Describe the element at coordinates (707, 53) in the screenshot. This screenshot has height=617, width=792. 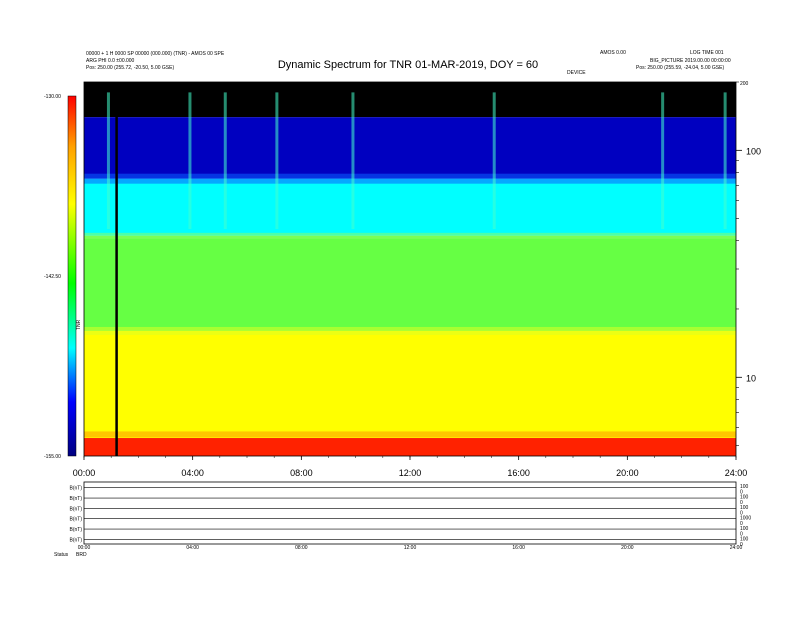
I see `header-right-line2: LOG TIME 001` at that location.